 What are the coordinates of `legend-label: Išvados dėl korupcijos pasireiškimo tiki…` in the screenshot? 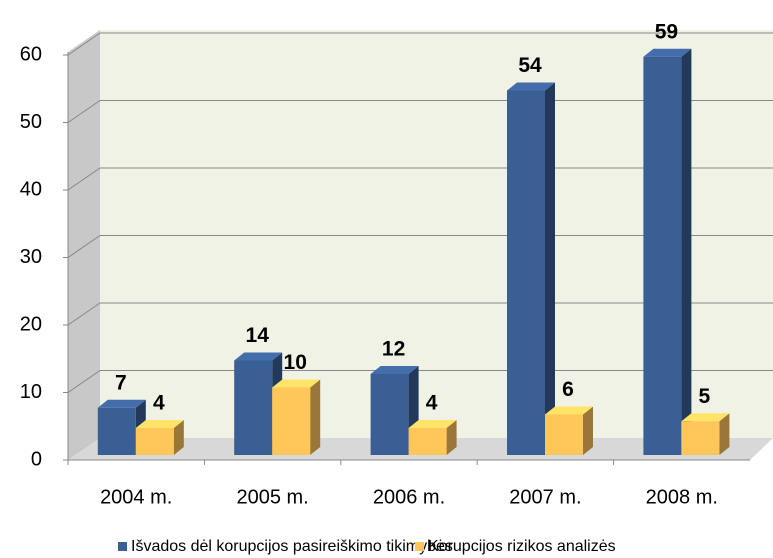 It's located at (292, 546).